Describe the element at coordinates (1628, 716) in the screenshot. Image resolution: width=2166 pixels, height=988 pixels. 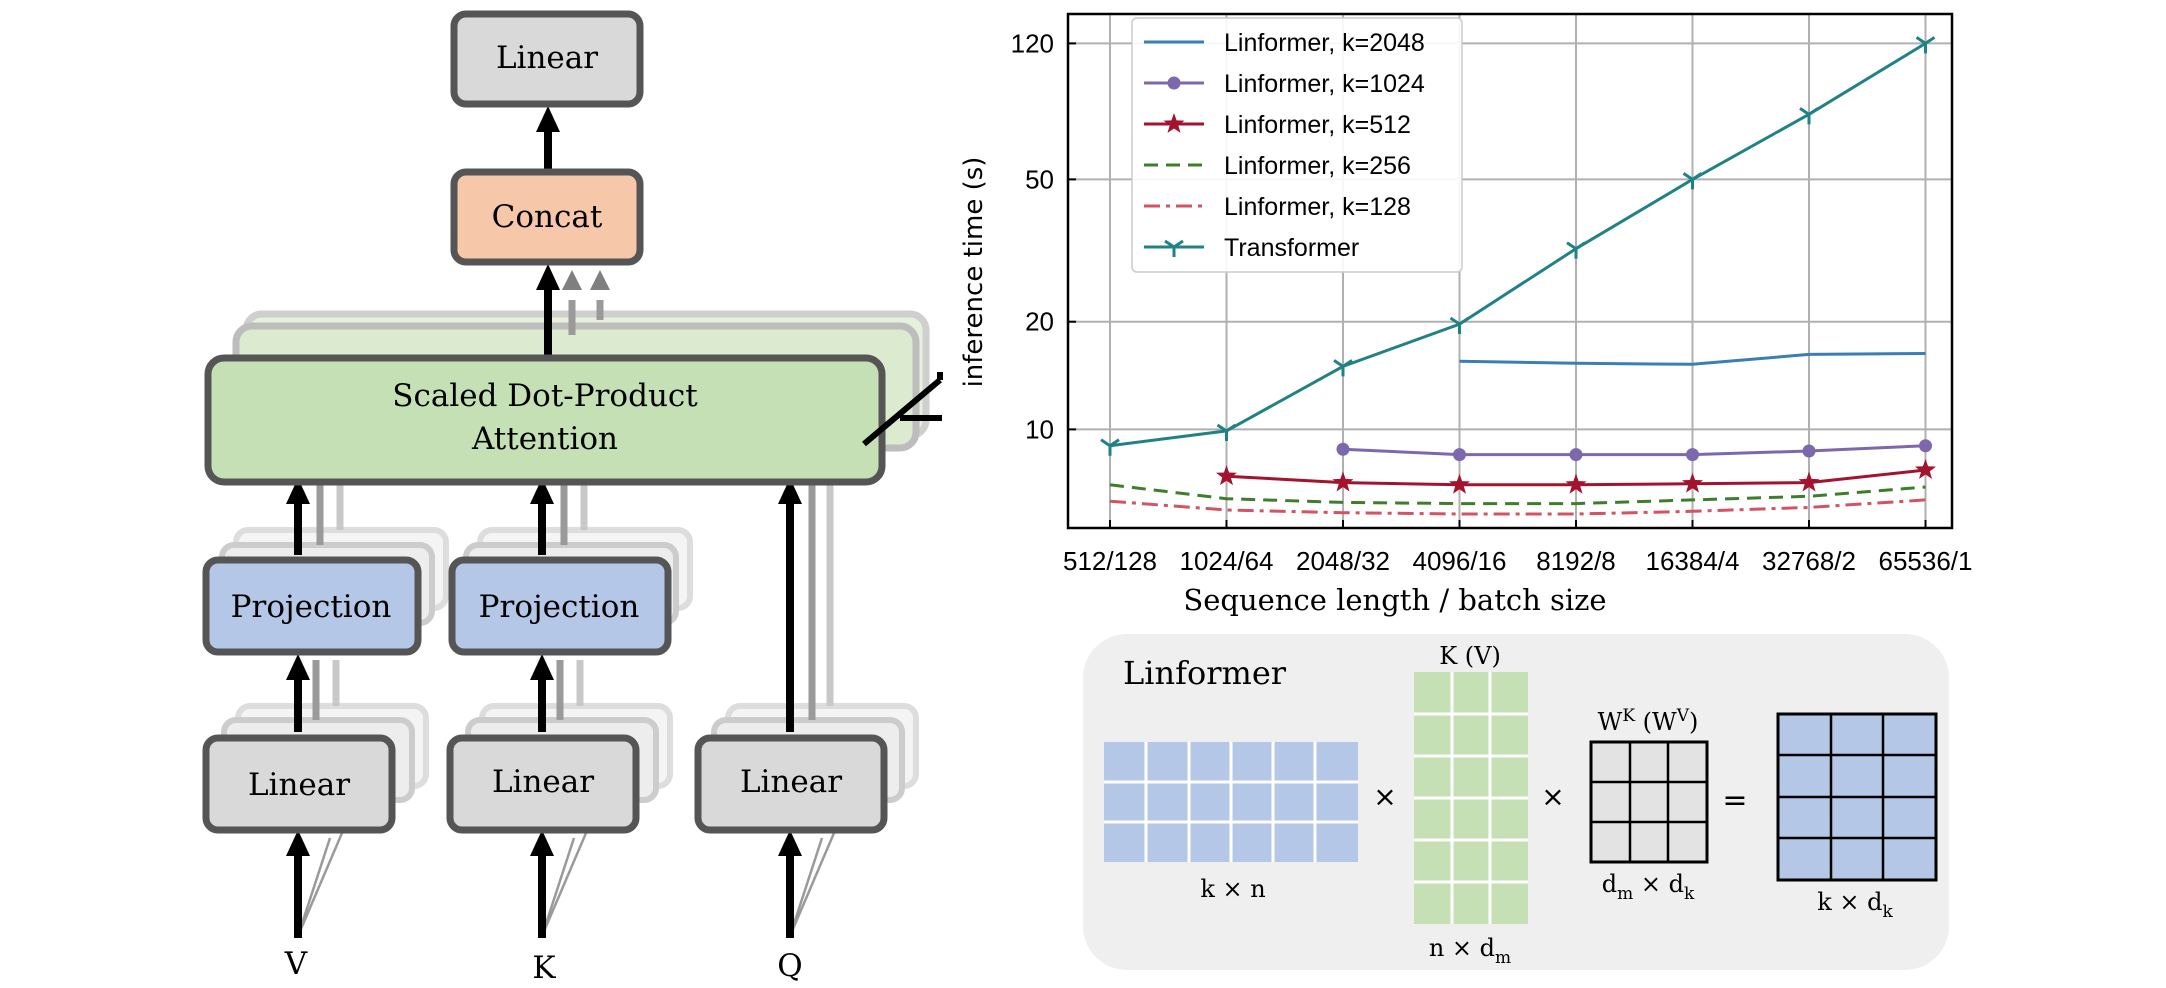
I see `matrix-w-title-sup1: K` at that location.